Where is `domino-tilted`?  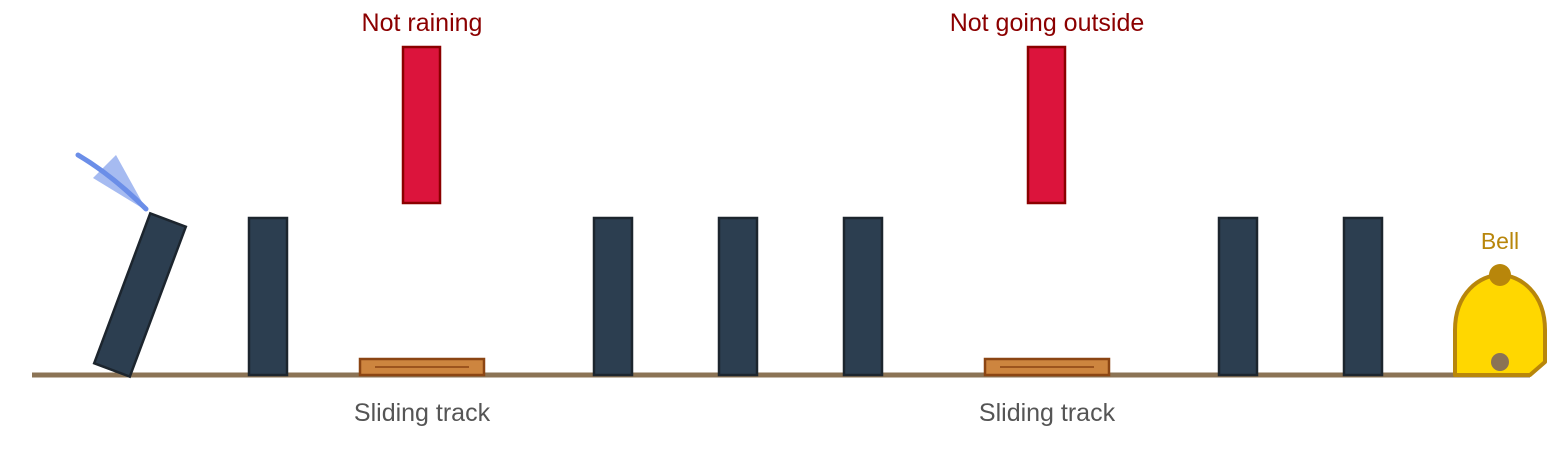 domino-tilted is located at coordinates (140, 295).